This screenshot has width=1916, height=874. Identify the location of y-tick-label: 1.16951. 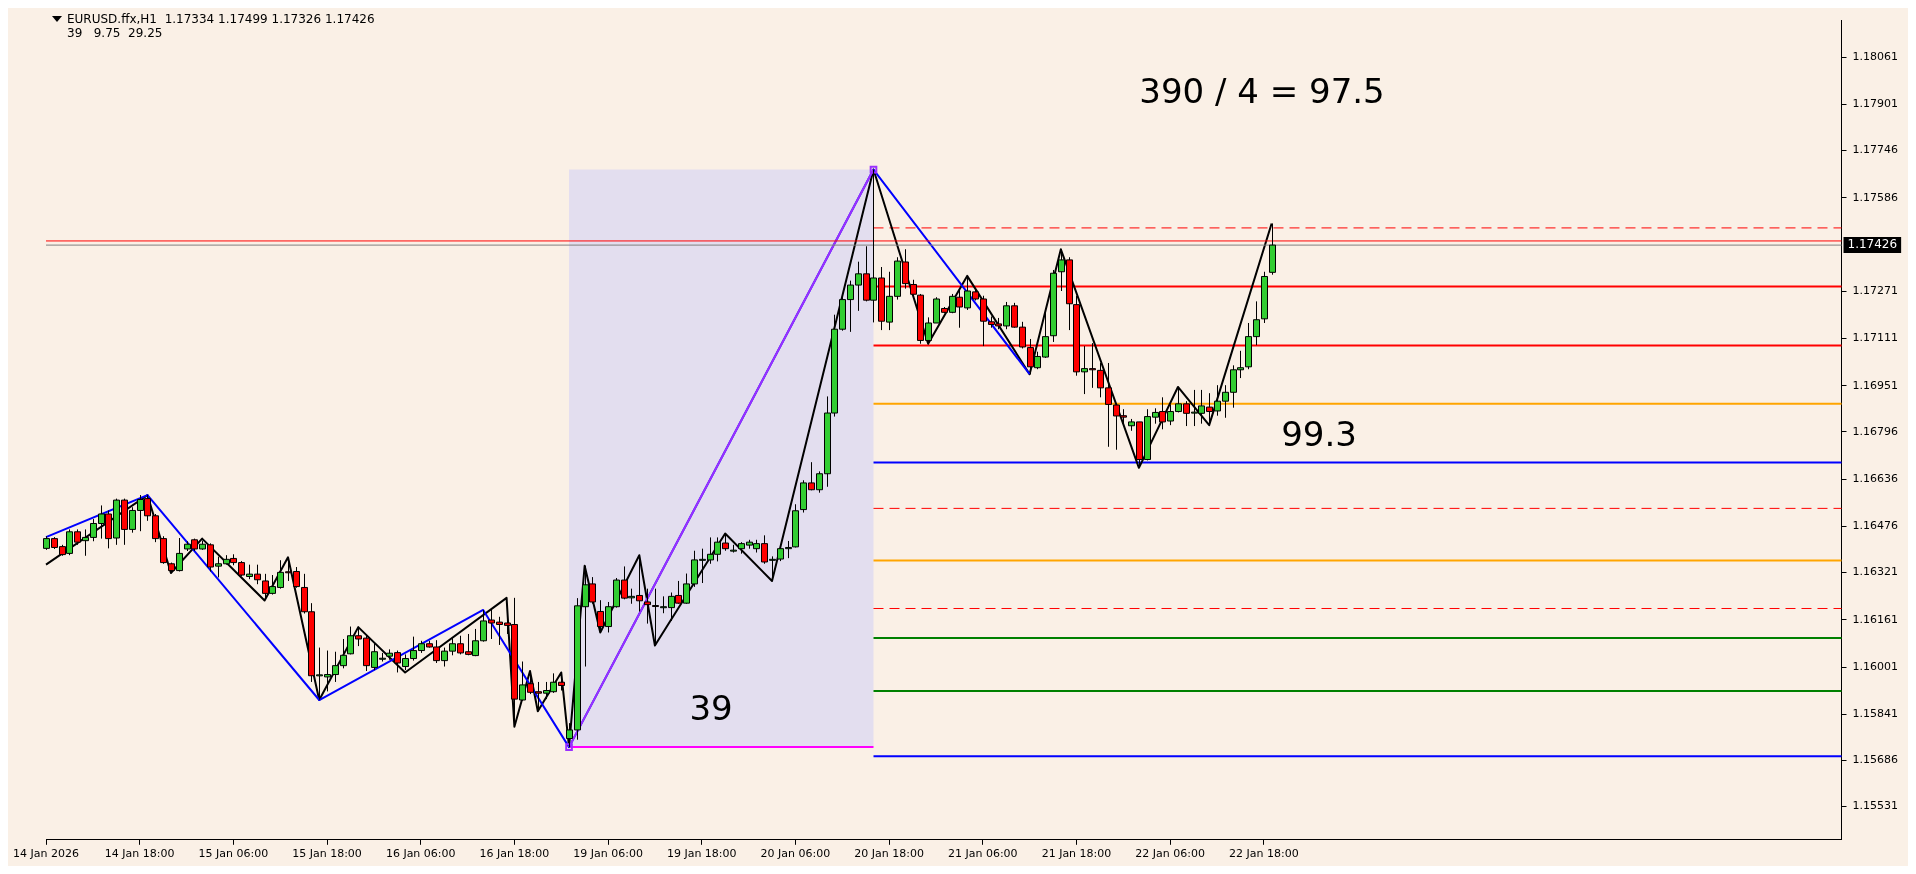
(1875, 385).